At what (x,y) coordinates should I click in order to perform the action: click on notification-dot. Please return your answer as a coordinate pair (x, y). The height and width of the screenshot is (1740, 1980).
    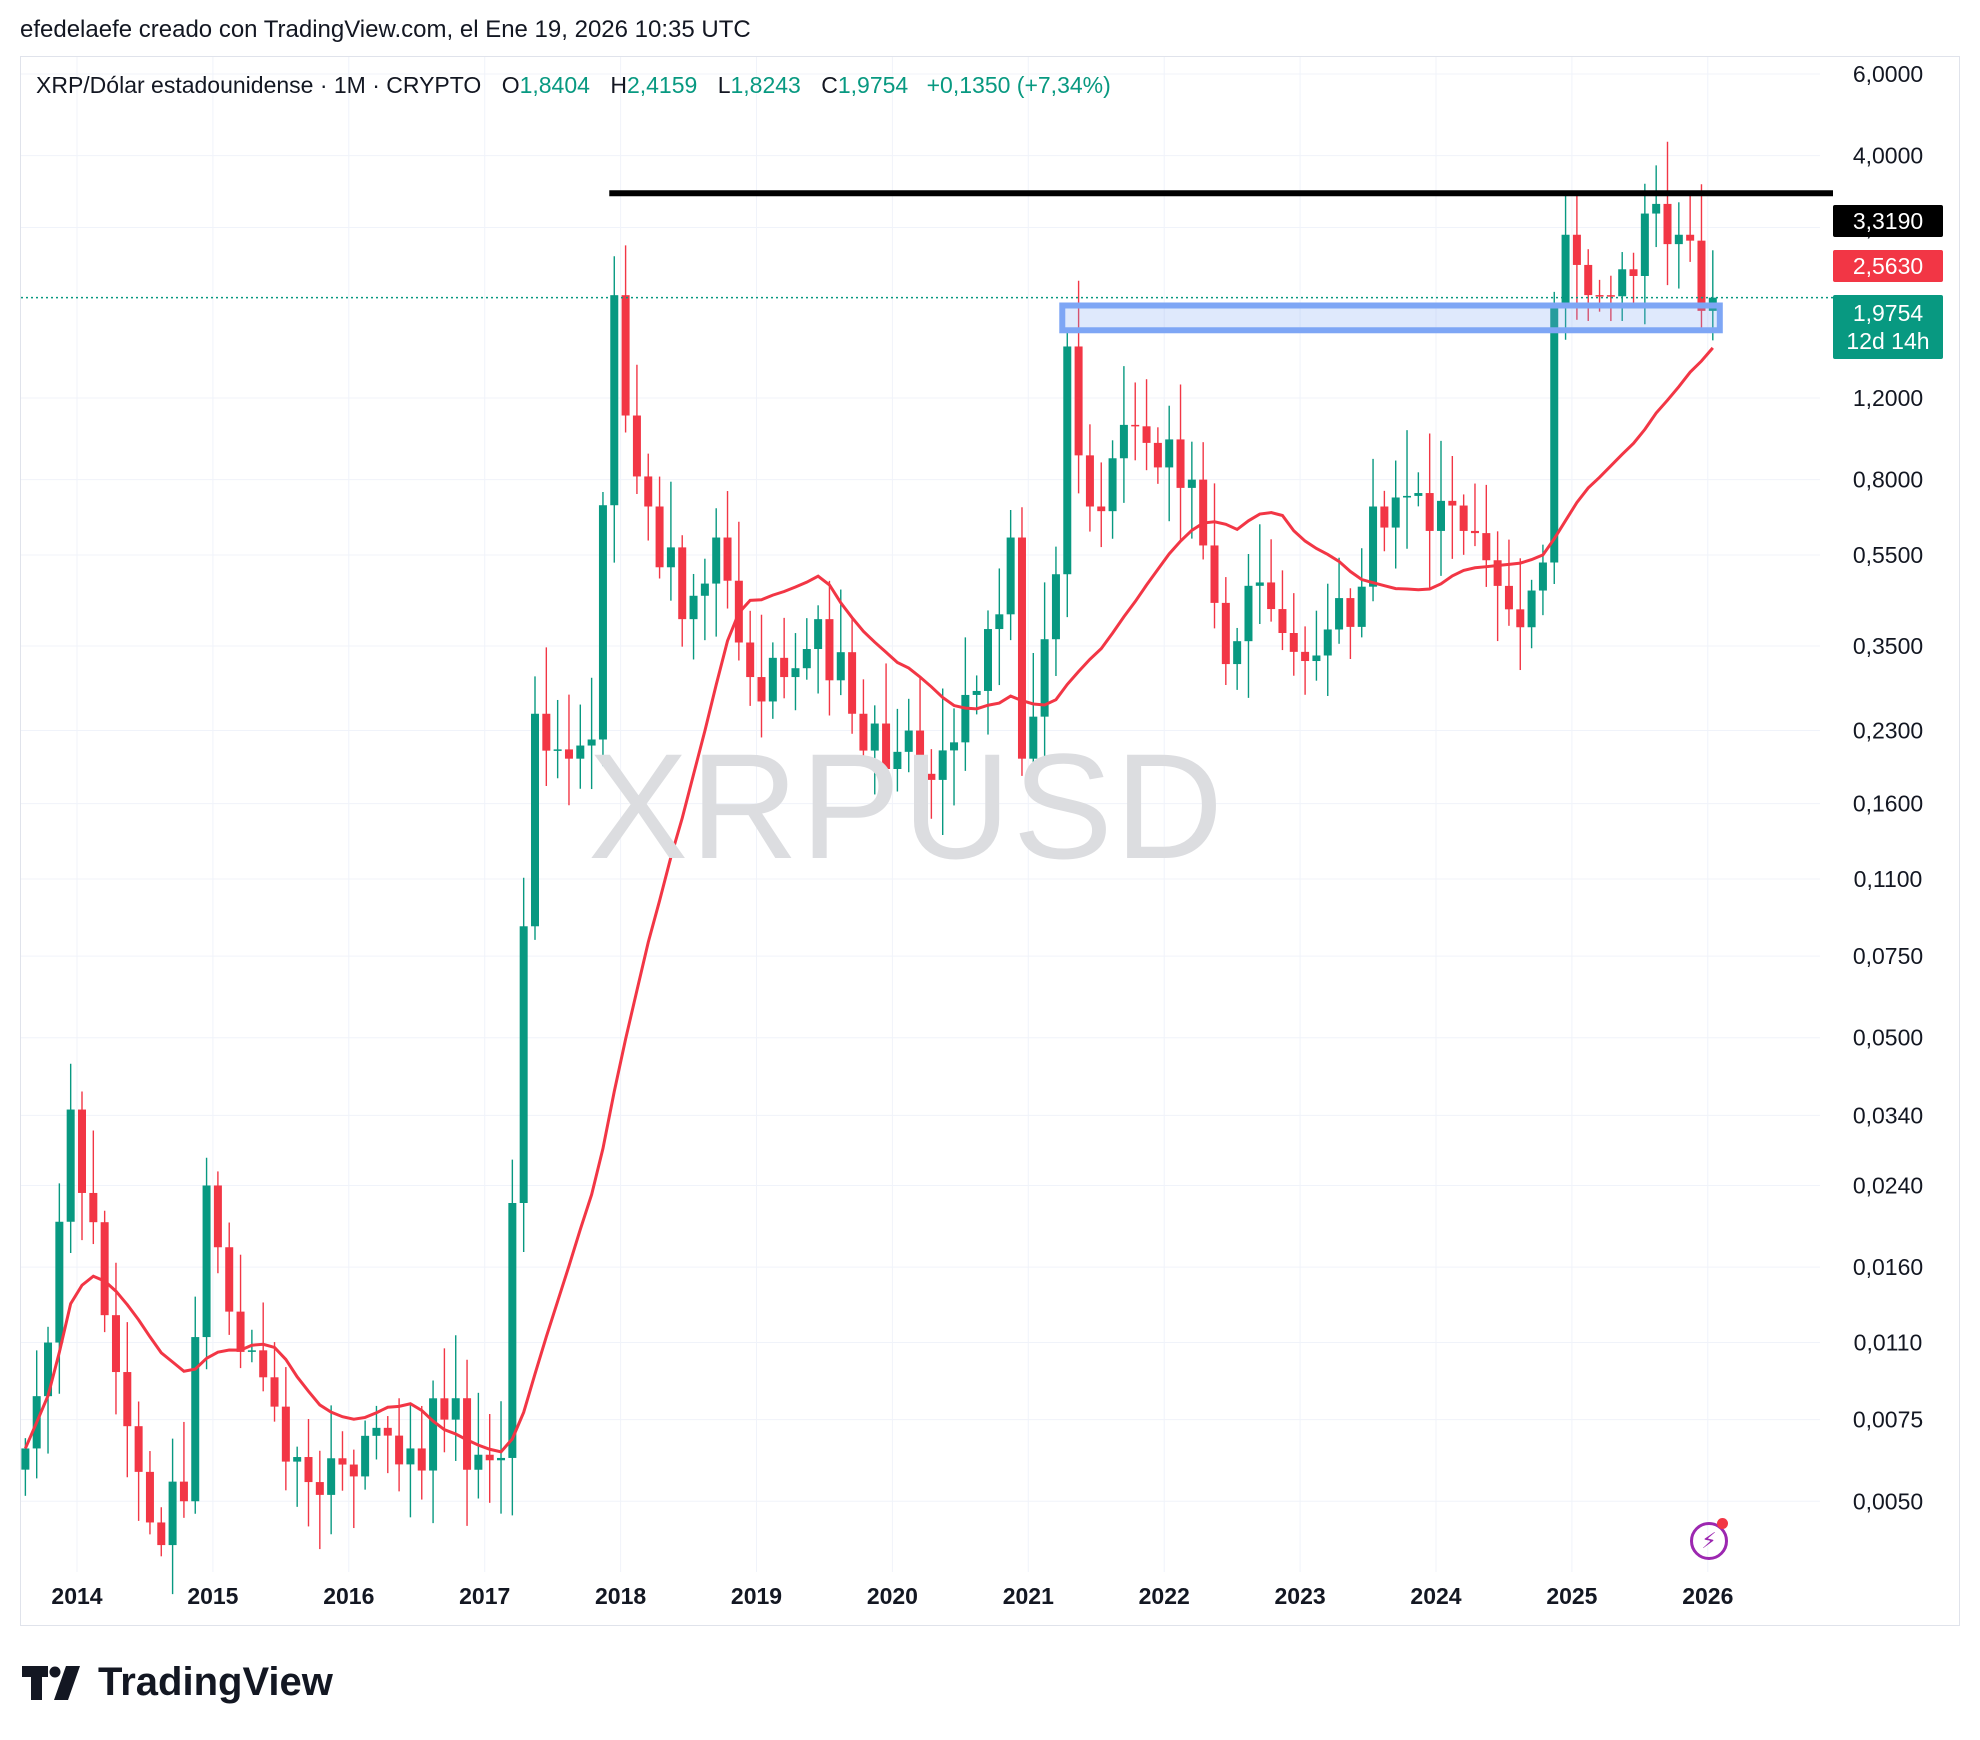
    Looking at the image, I should click on (1722, 1523).